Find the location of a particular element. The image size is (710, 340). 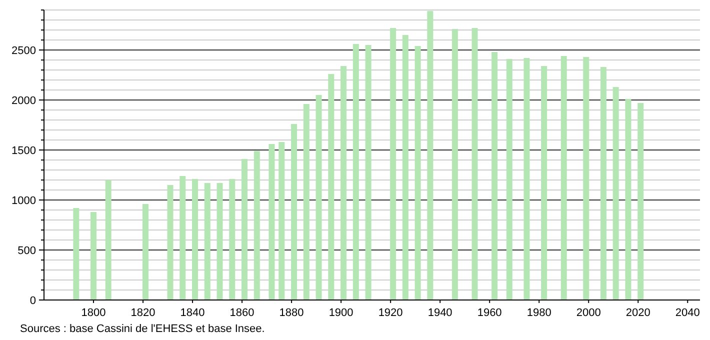

x-tick-label: 1880 is located at coordinates (291, 313).